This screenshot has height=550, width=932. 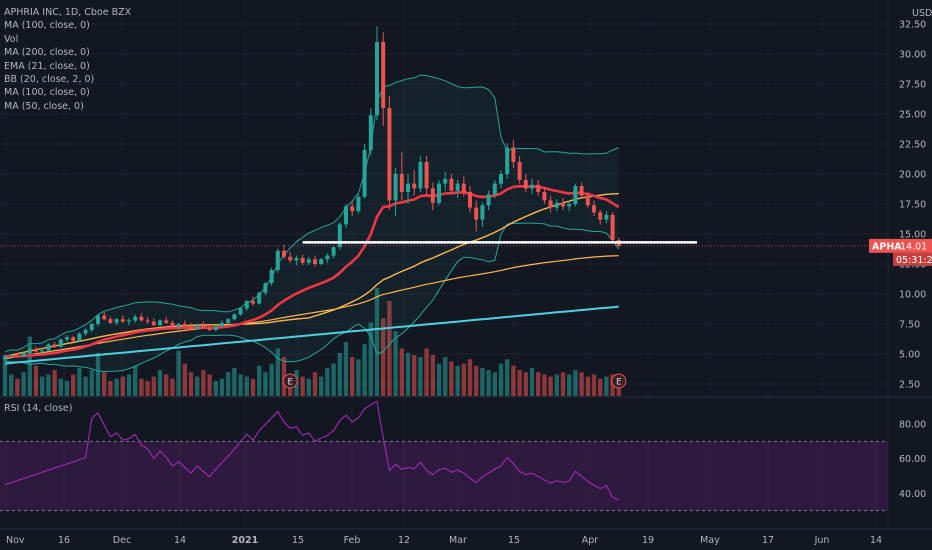 What do you see at coordinates (68, 12) in the screenshot?
I see `symbol-line: APHRIA INC, 1D, Cboe BZX` at bounding box center [68, 12].